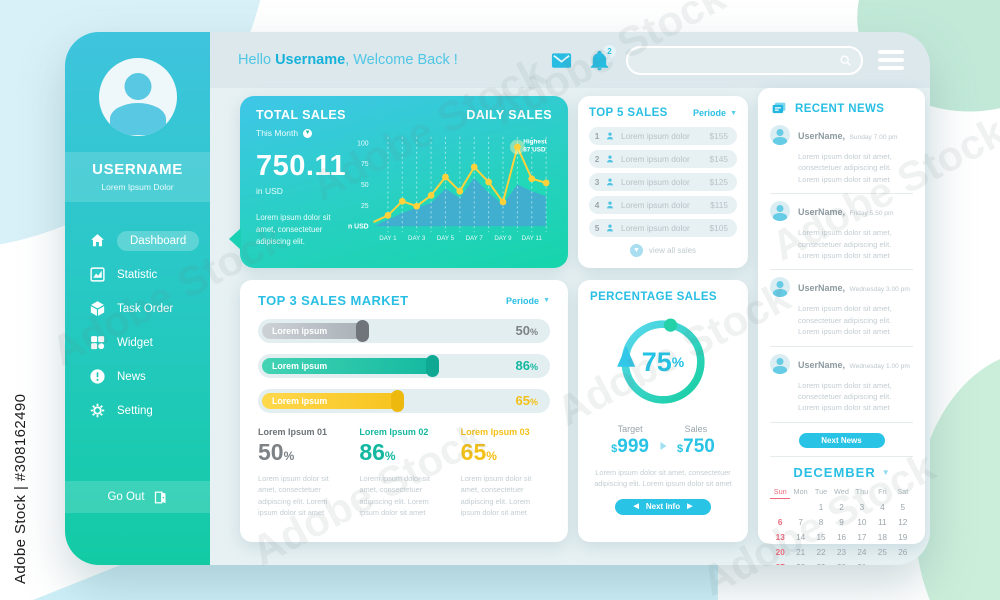 The width and height of the screenshot is (1000, 600). Describe the element at coordinates (821, 522) in the screenshot. I see `calendar-day: 8` at that location.